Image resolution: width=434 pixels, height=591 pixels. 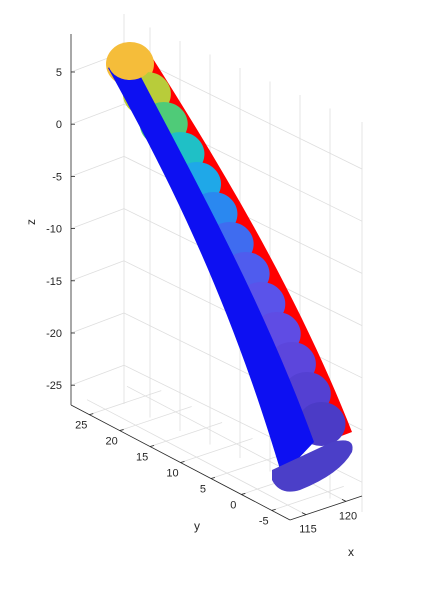 I want to click on z-tick-label: -5, so click(x=57, y=177).